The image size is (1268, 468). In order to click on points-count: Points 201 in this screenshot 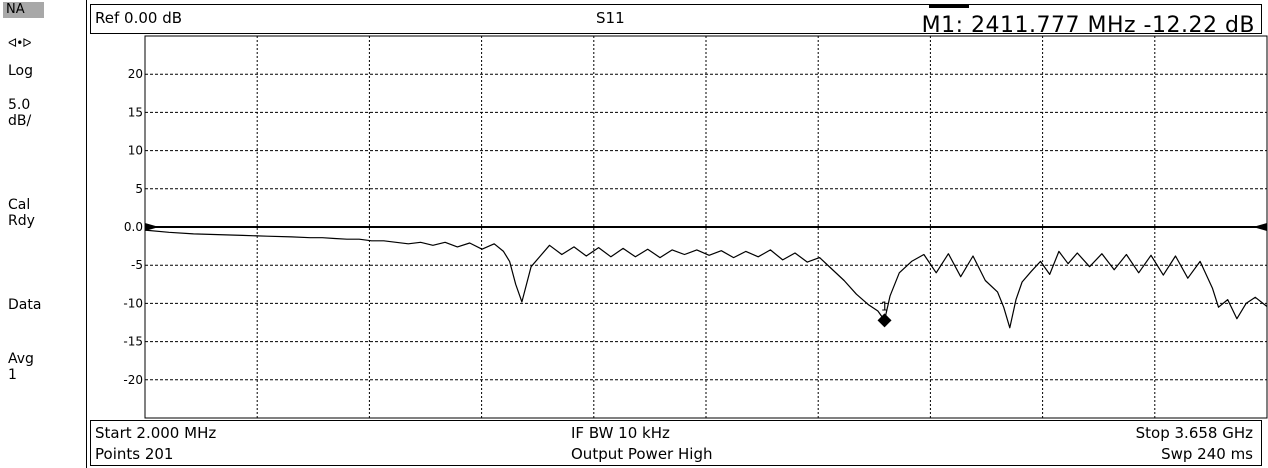, I will do `click(134, 454)`.